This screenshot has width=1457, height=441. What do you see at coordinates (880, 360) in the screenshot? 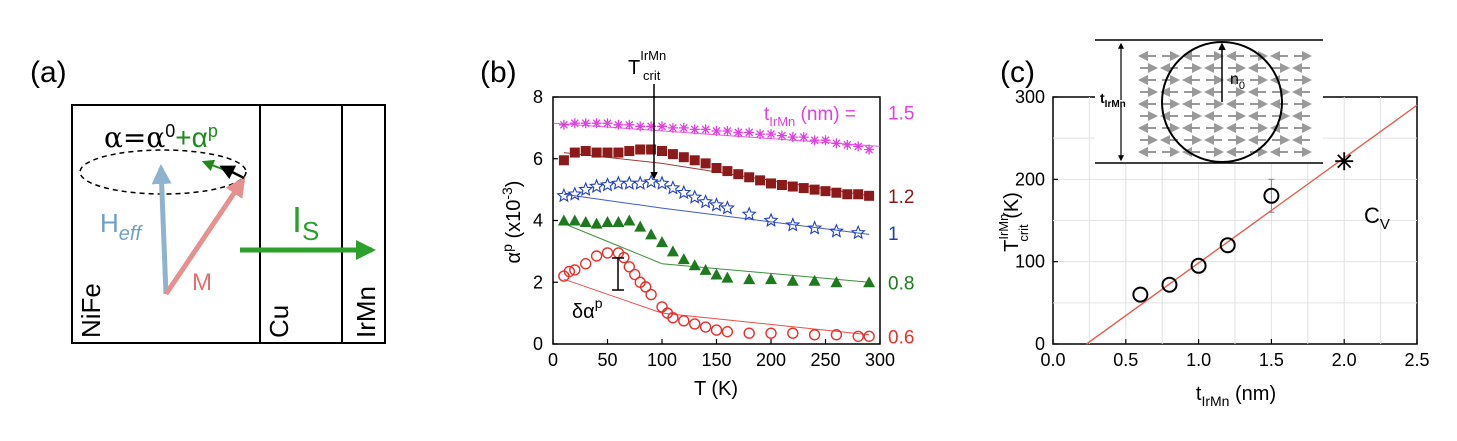
I see `x-tick-label: 300` at bounding box center [880, 360].